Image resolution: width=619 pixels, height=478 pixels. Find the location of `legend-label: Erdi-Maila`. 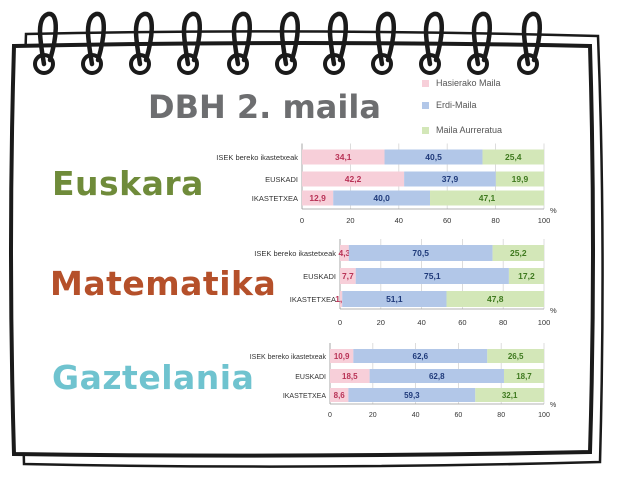

legend-label: Erdi-Maila is located at coordinates (456, 105).